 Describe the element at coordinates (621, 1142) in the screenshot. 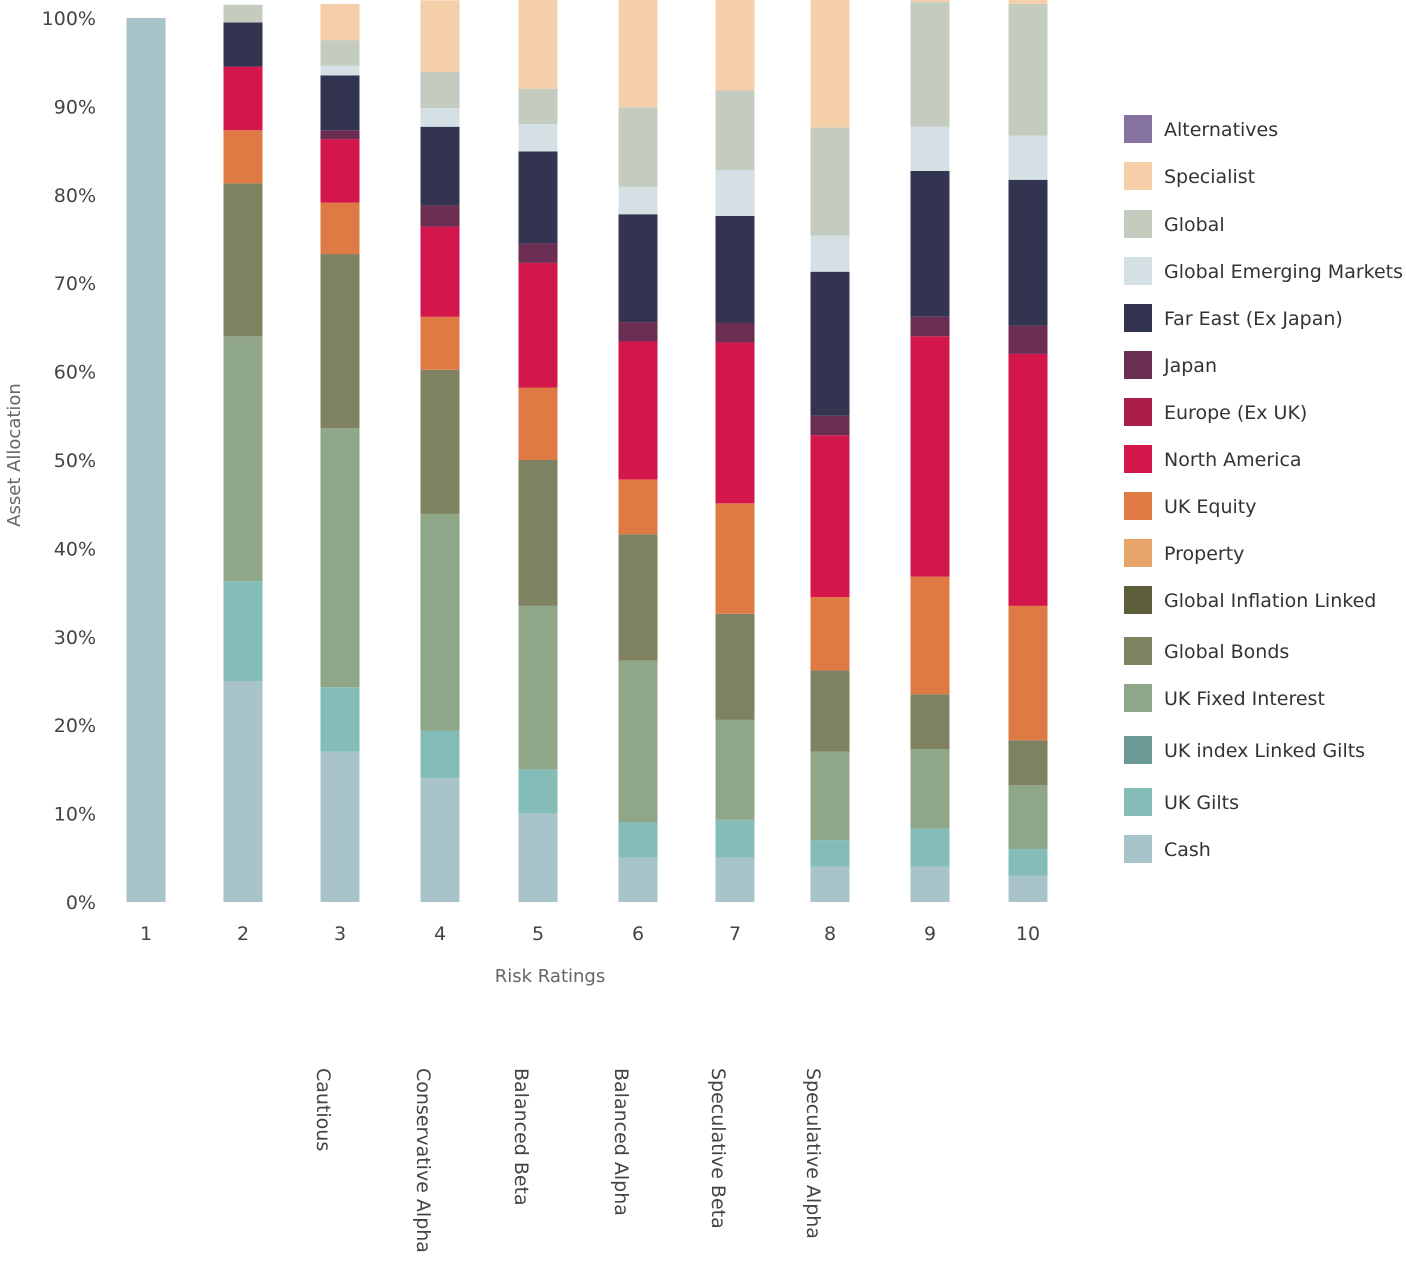

I see `profile-label: Balanced Alpha` at that location.